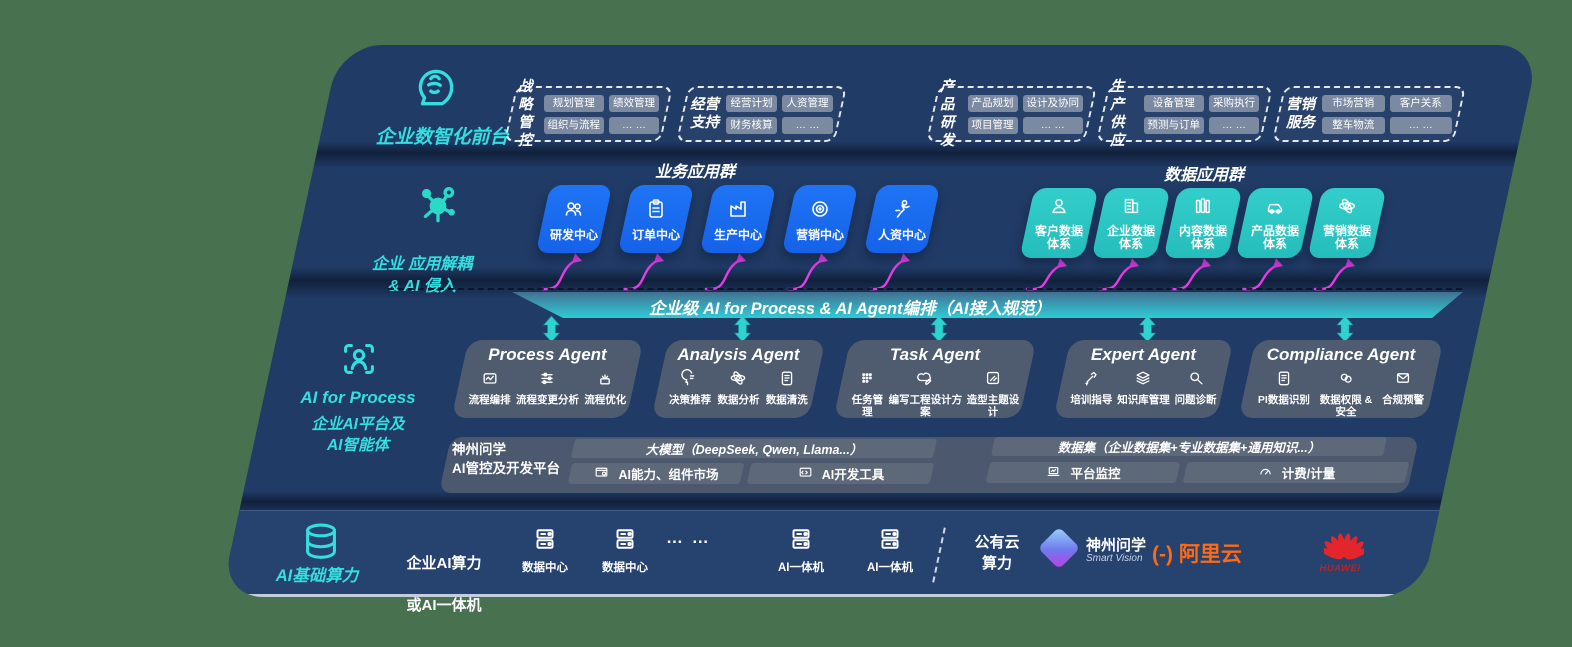  Describe the element at coordinates (605, 400) in the screenshot. I see `agent-item-label: 流程优化` at that location.